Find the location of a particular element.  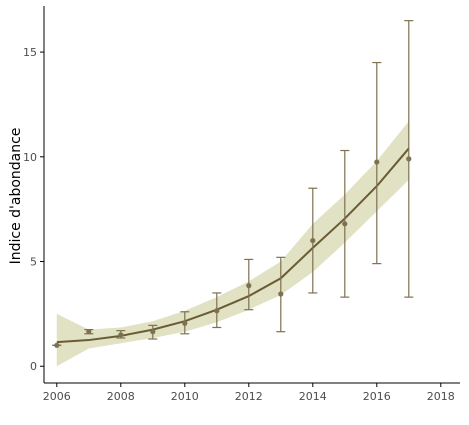

x-tick-label: 2018 is located at coordinates (441, 396).